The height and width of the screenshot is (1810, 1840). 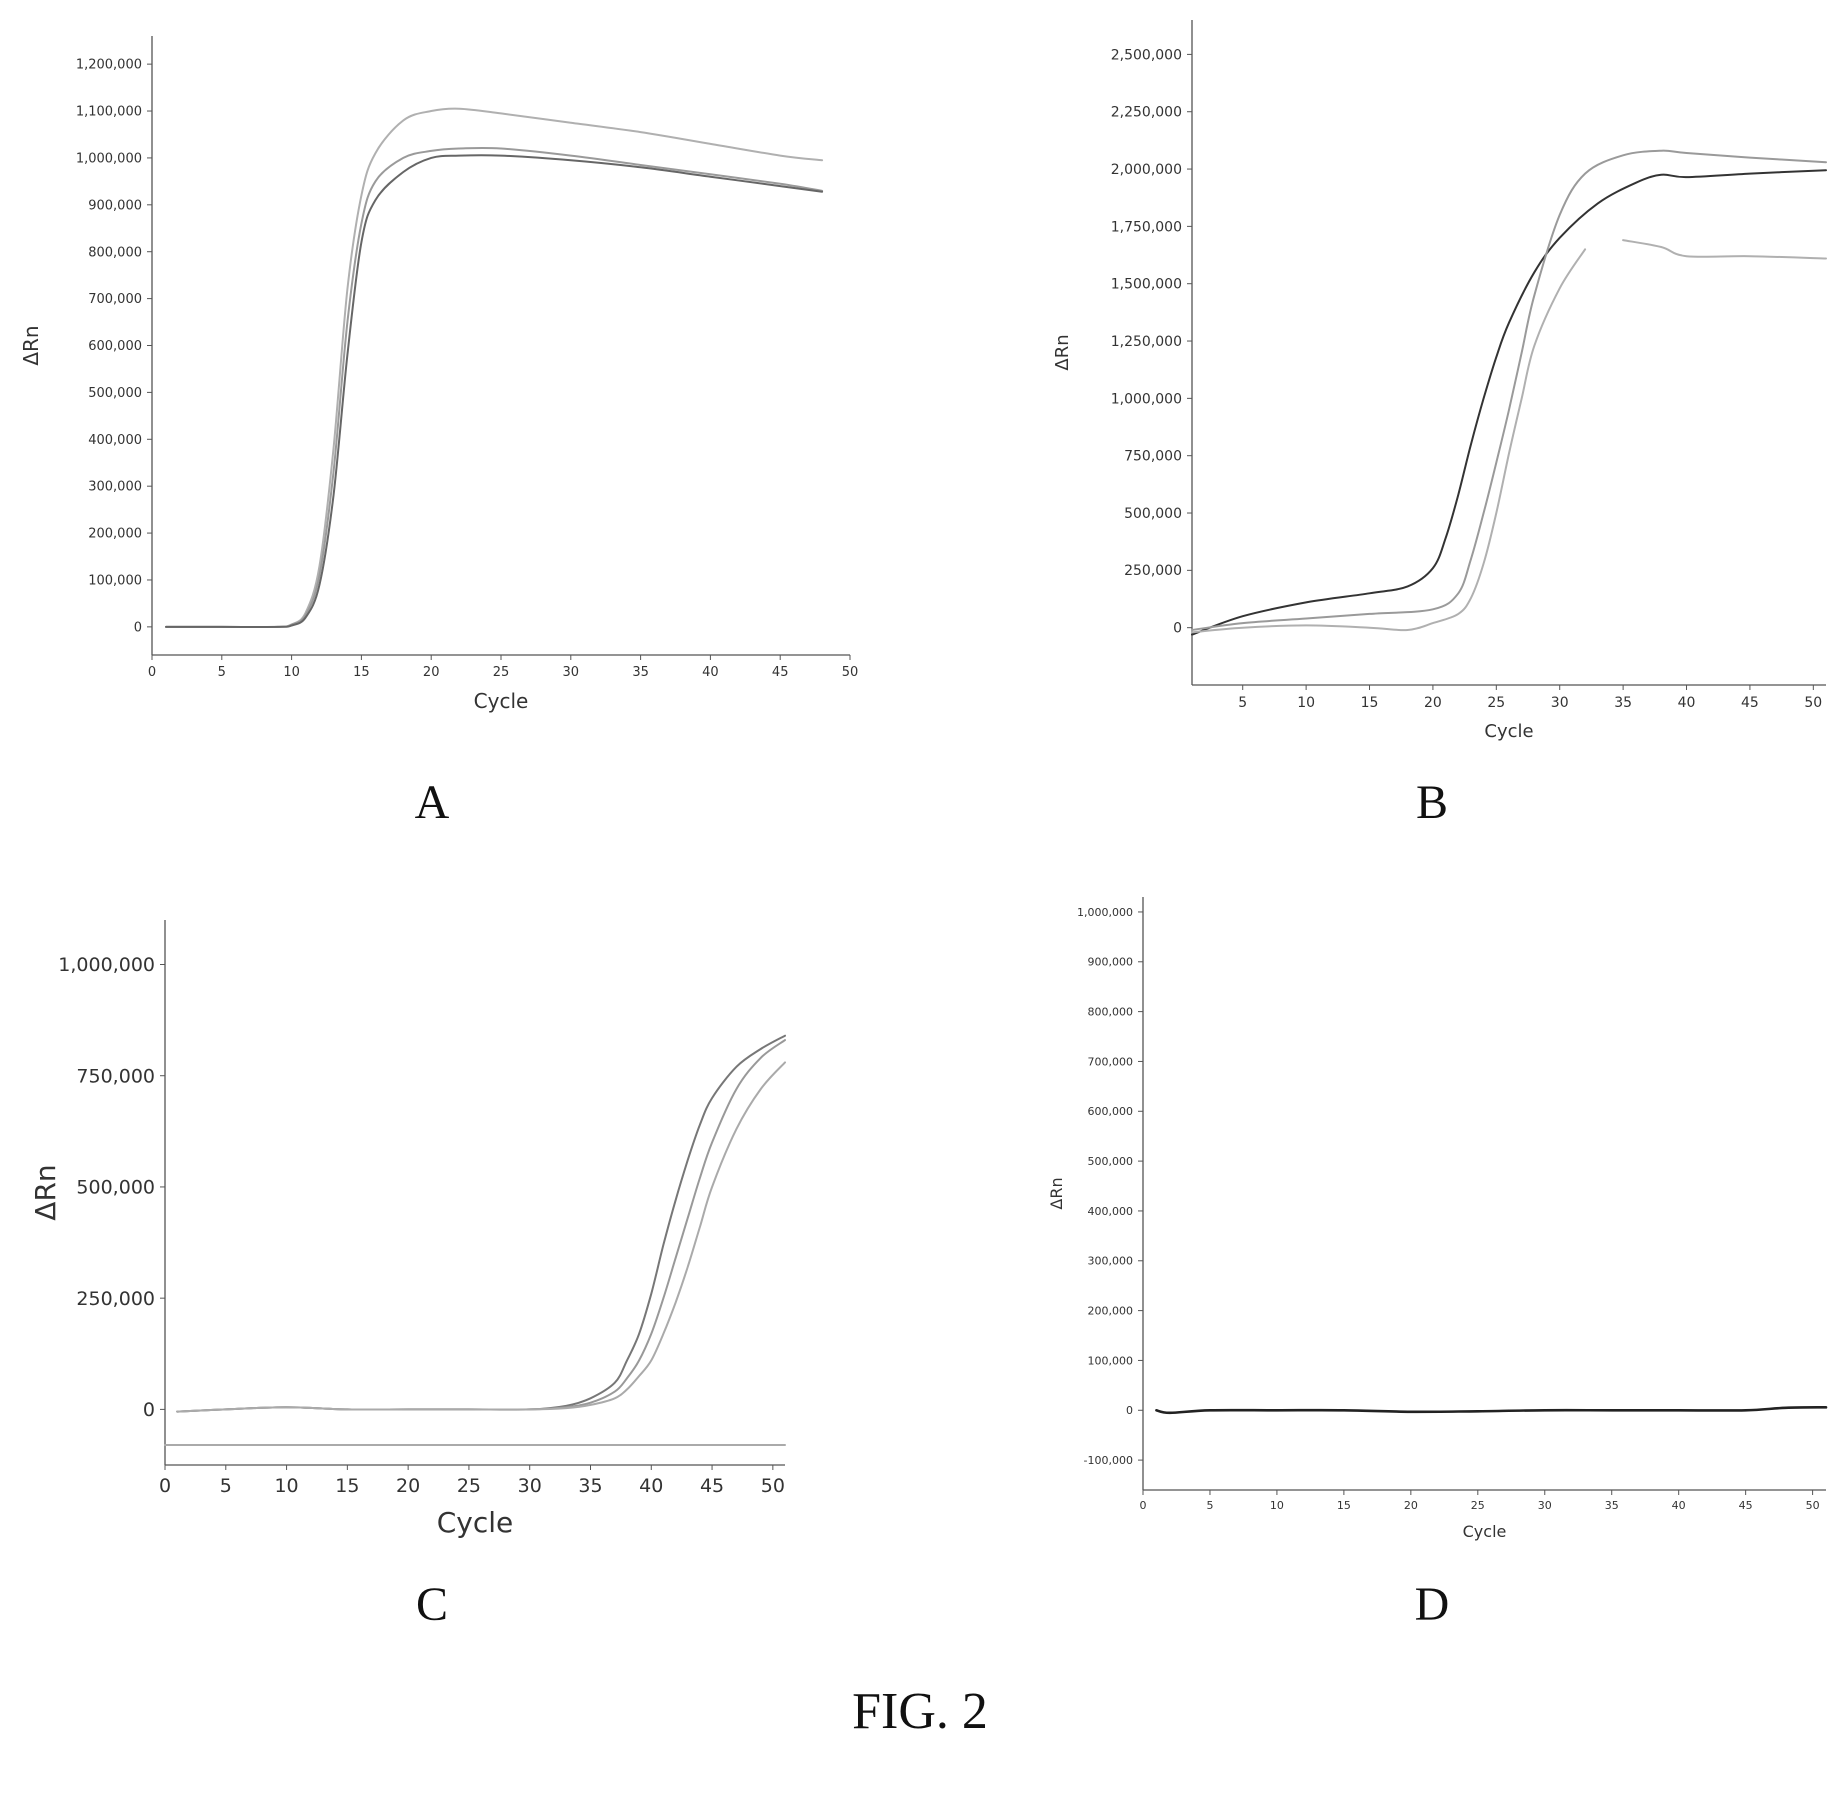 What do you see at coordinates (1146, 342) in the screenshot?
I see `y-tick-label: 1,250,000` at bounding box center [1146, 342].